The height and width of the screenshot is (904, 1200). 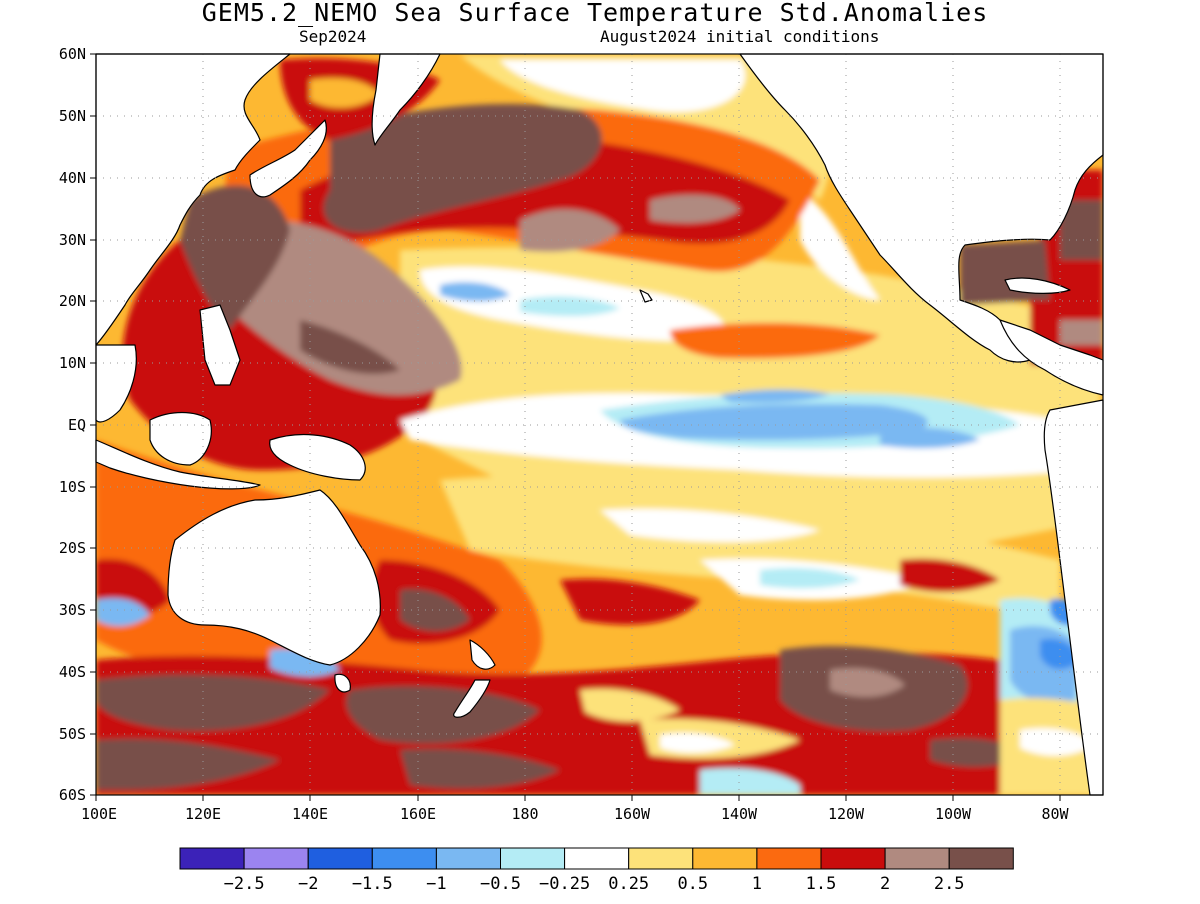 I want to click on lat-label: 10S, so click(x=72, y=487).